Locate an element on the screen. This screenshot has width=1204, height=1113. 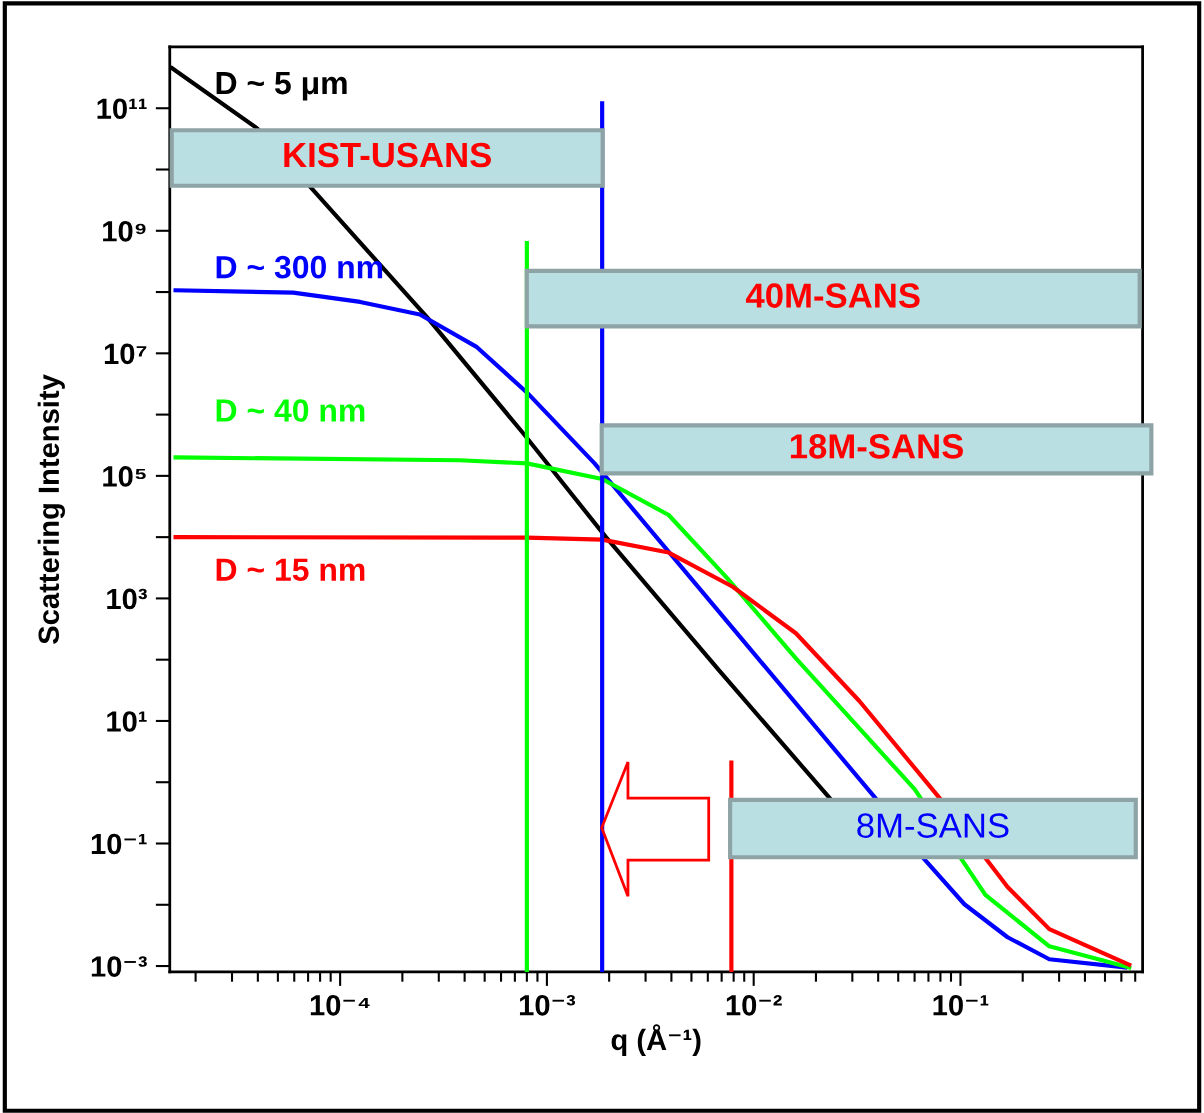
y-tick-label: 10⁻³ is located at coordinates (119, 966).